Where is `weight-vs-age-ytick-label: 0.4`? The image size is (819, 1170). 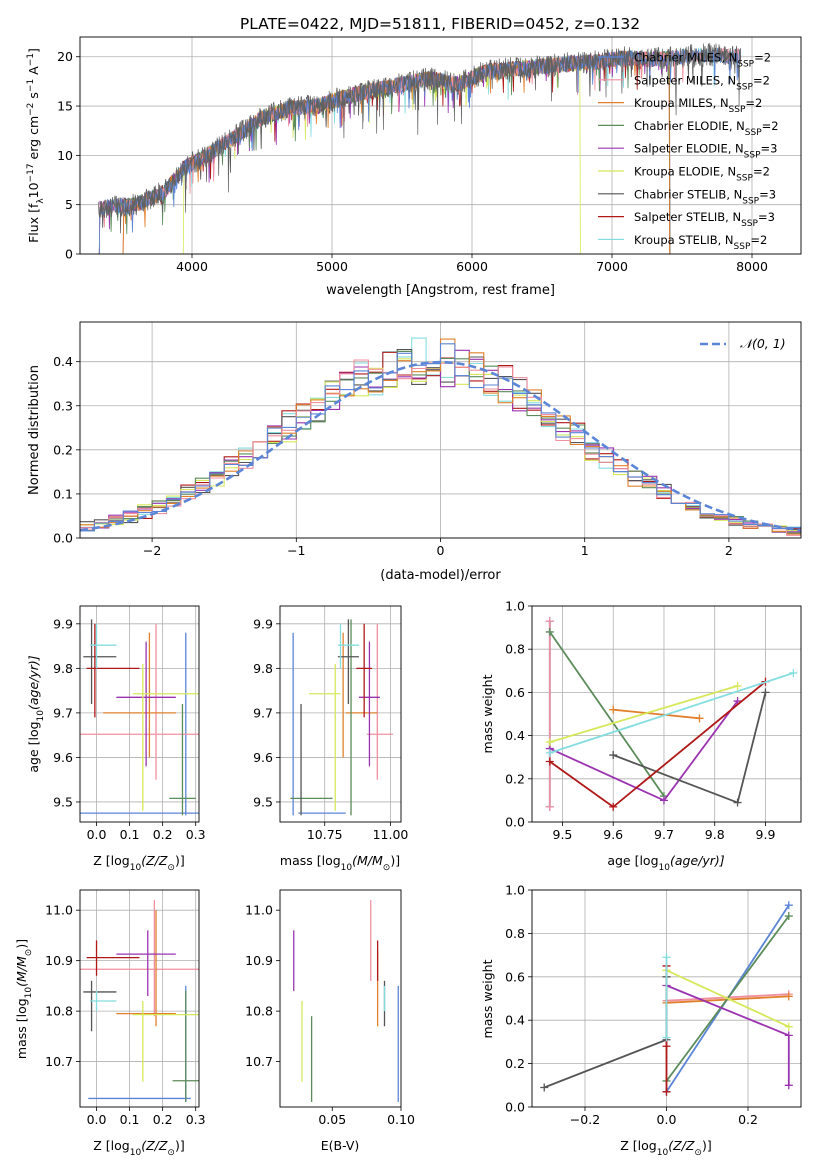 weight-vs-age-ytick-label: 0.4 is located at coordinates (515, 735).